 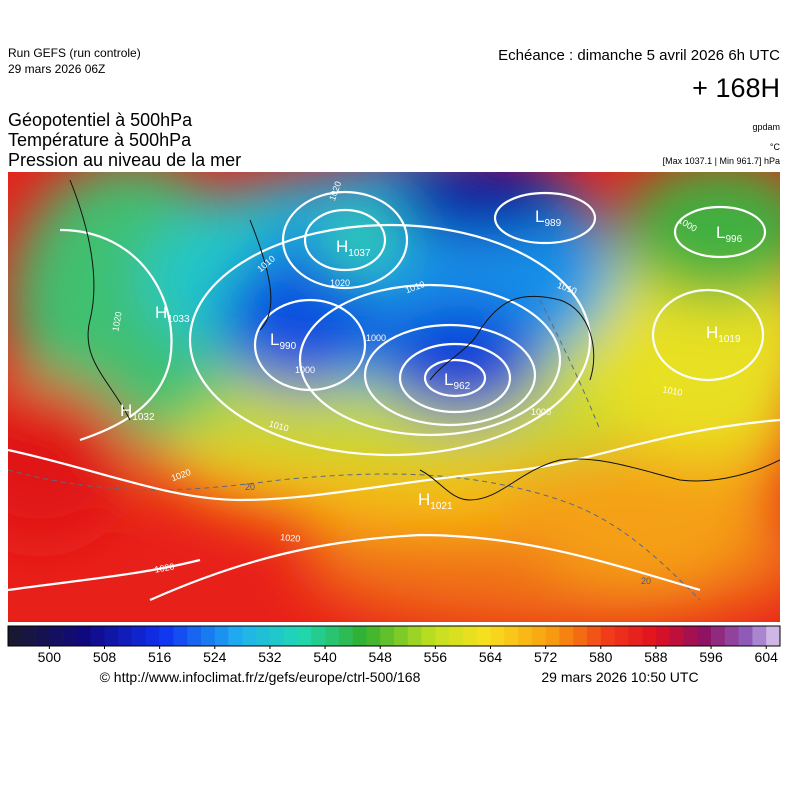 What do you see at coordinates (105, 657) in the screenshot?
I see `colorbar-tick-label: 508` at bounding box center [105, 657].